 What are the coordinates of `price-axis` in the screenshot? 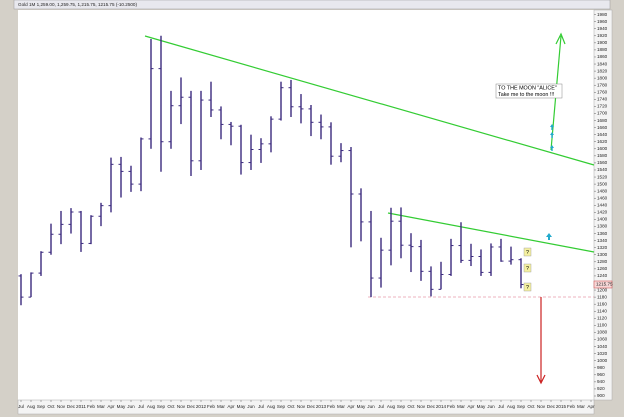 It's located at (603, 205).